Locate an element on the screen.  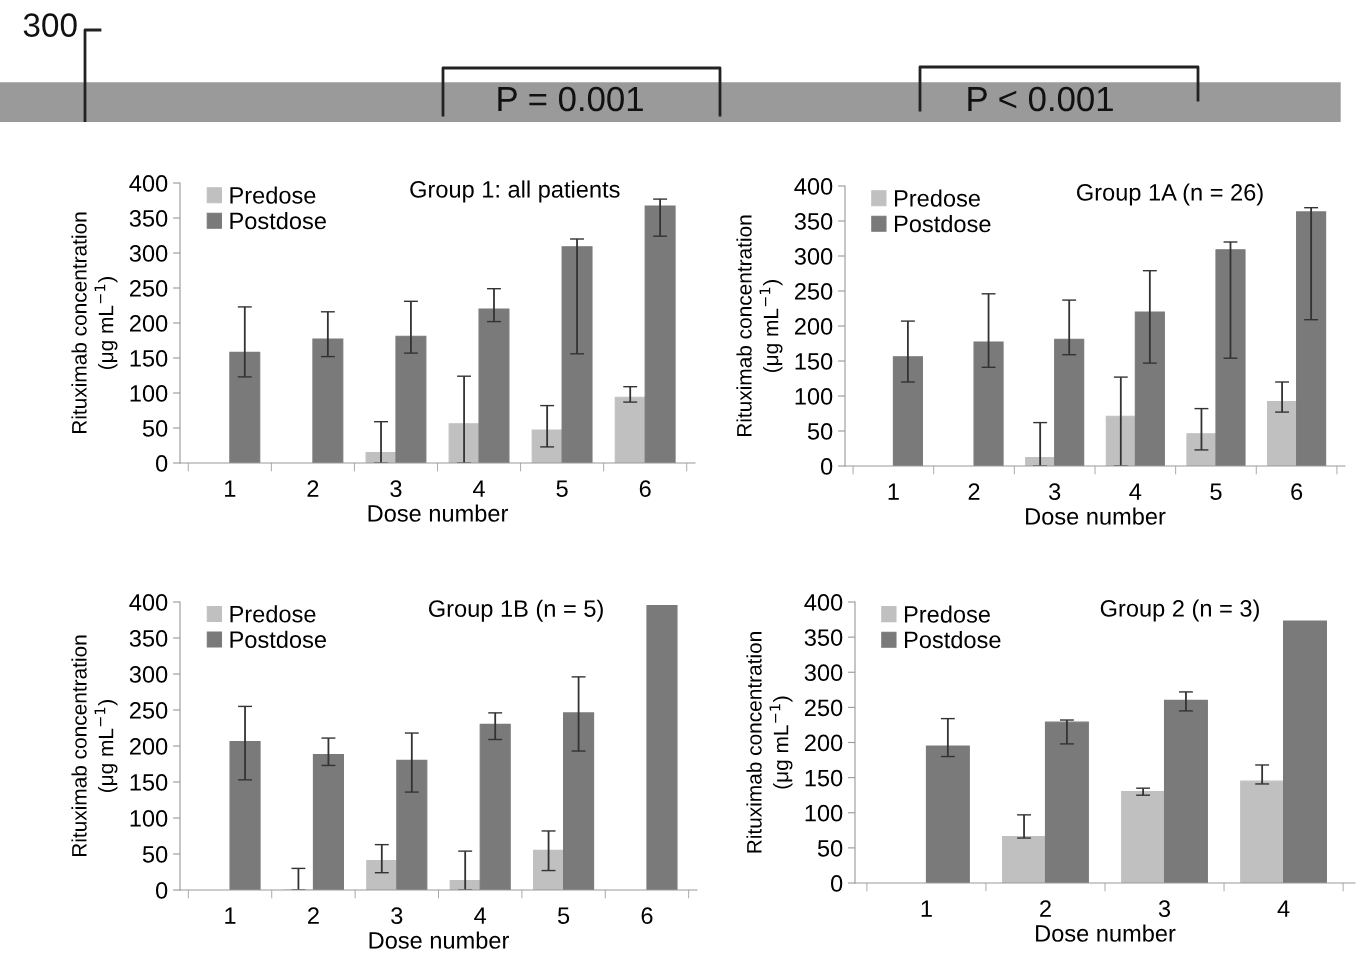
chart-title: Group 1: all patients is located at coordinates (515, 191).